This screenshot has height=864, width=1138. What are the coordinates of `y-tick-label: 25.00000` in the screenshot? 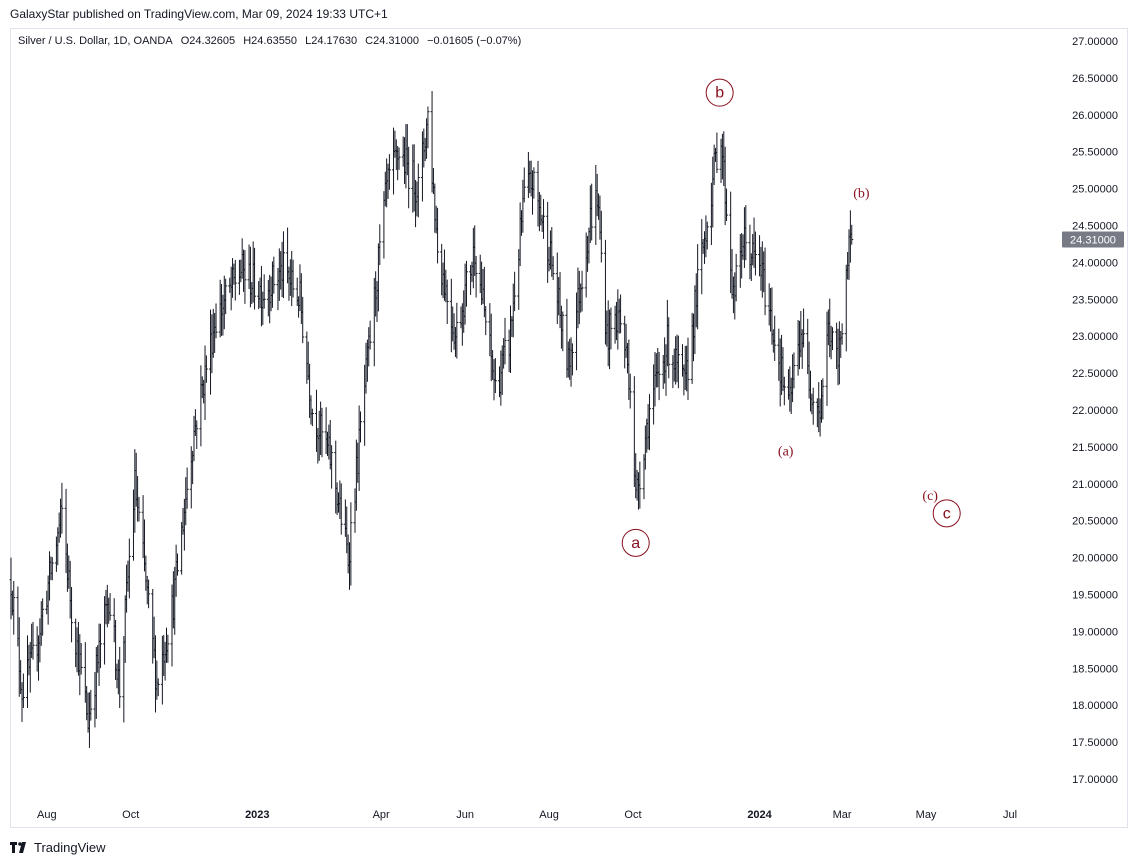 It's located at (1095, 190).